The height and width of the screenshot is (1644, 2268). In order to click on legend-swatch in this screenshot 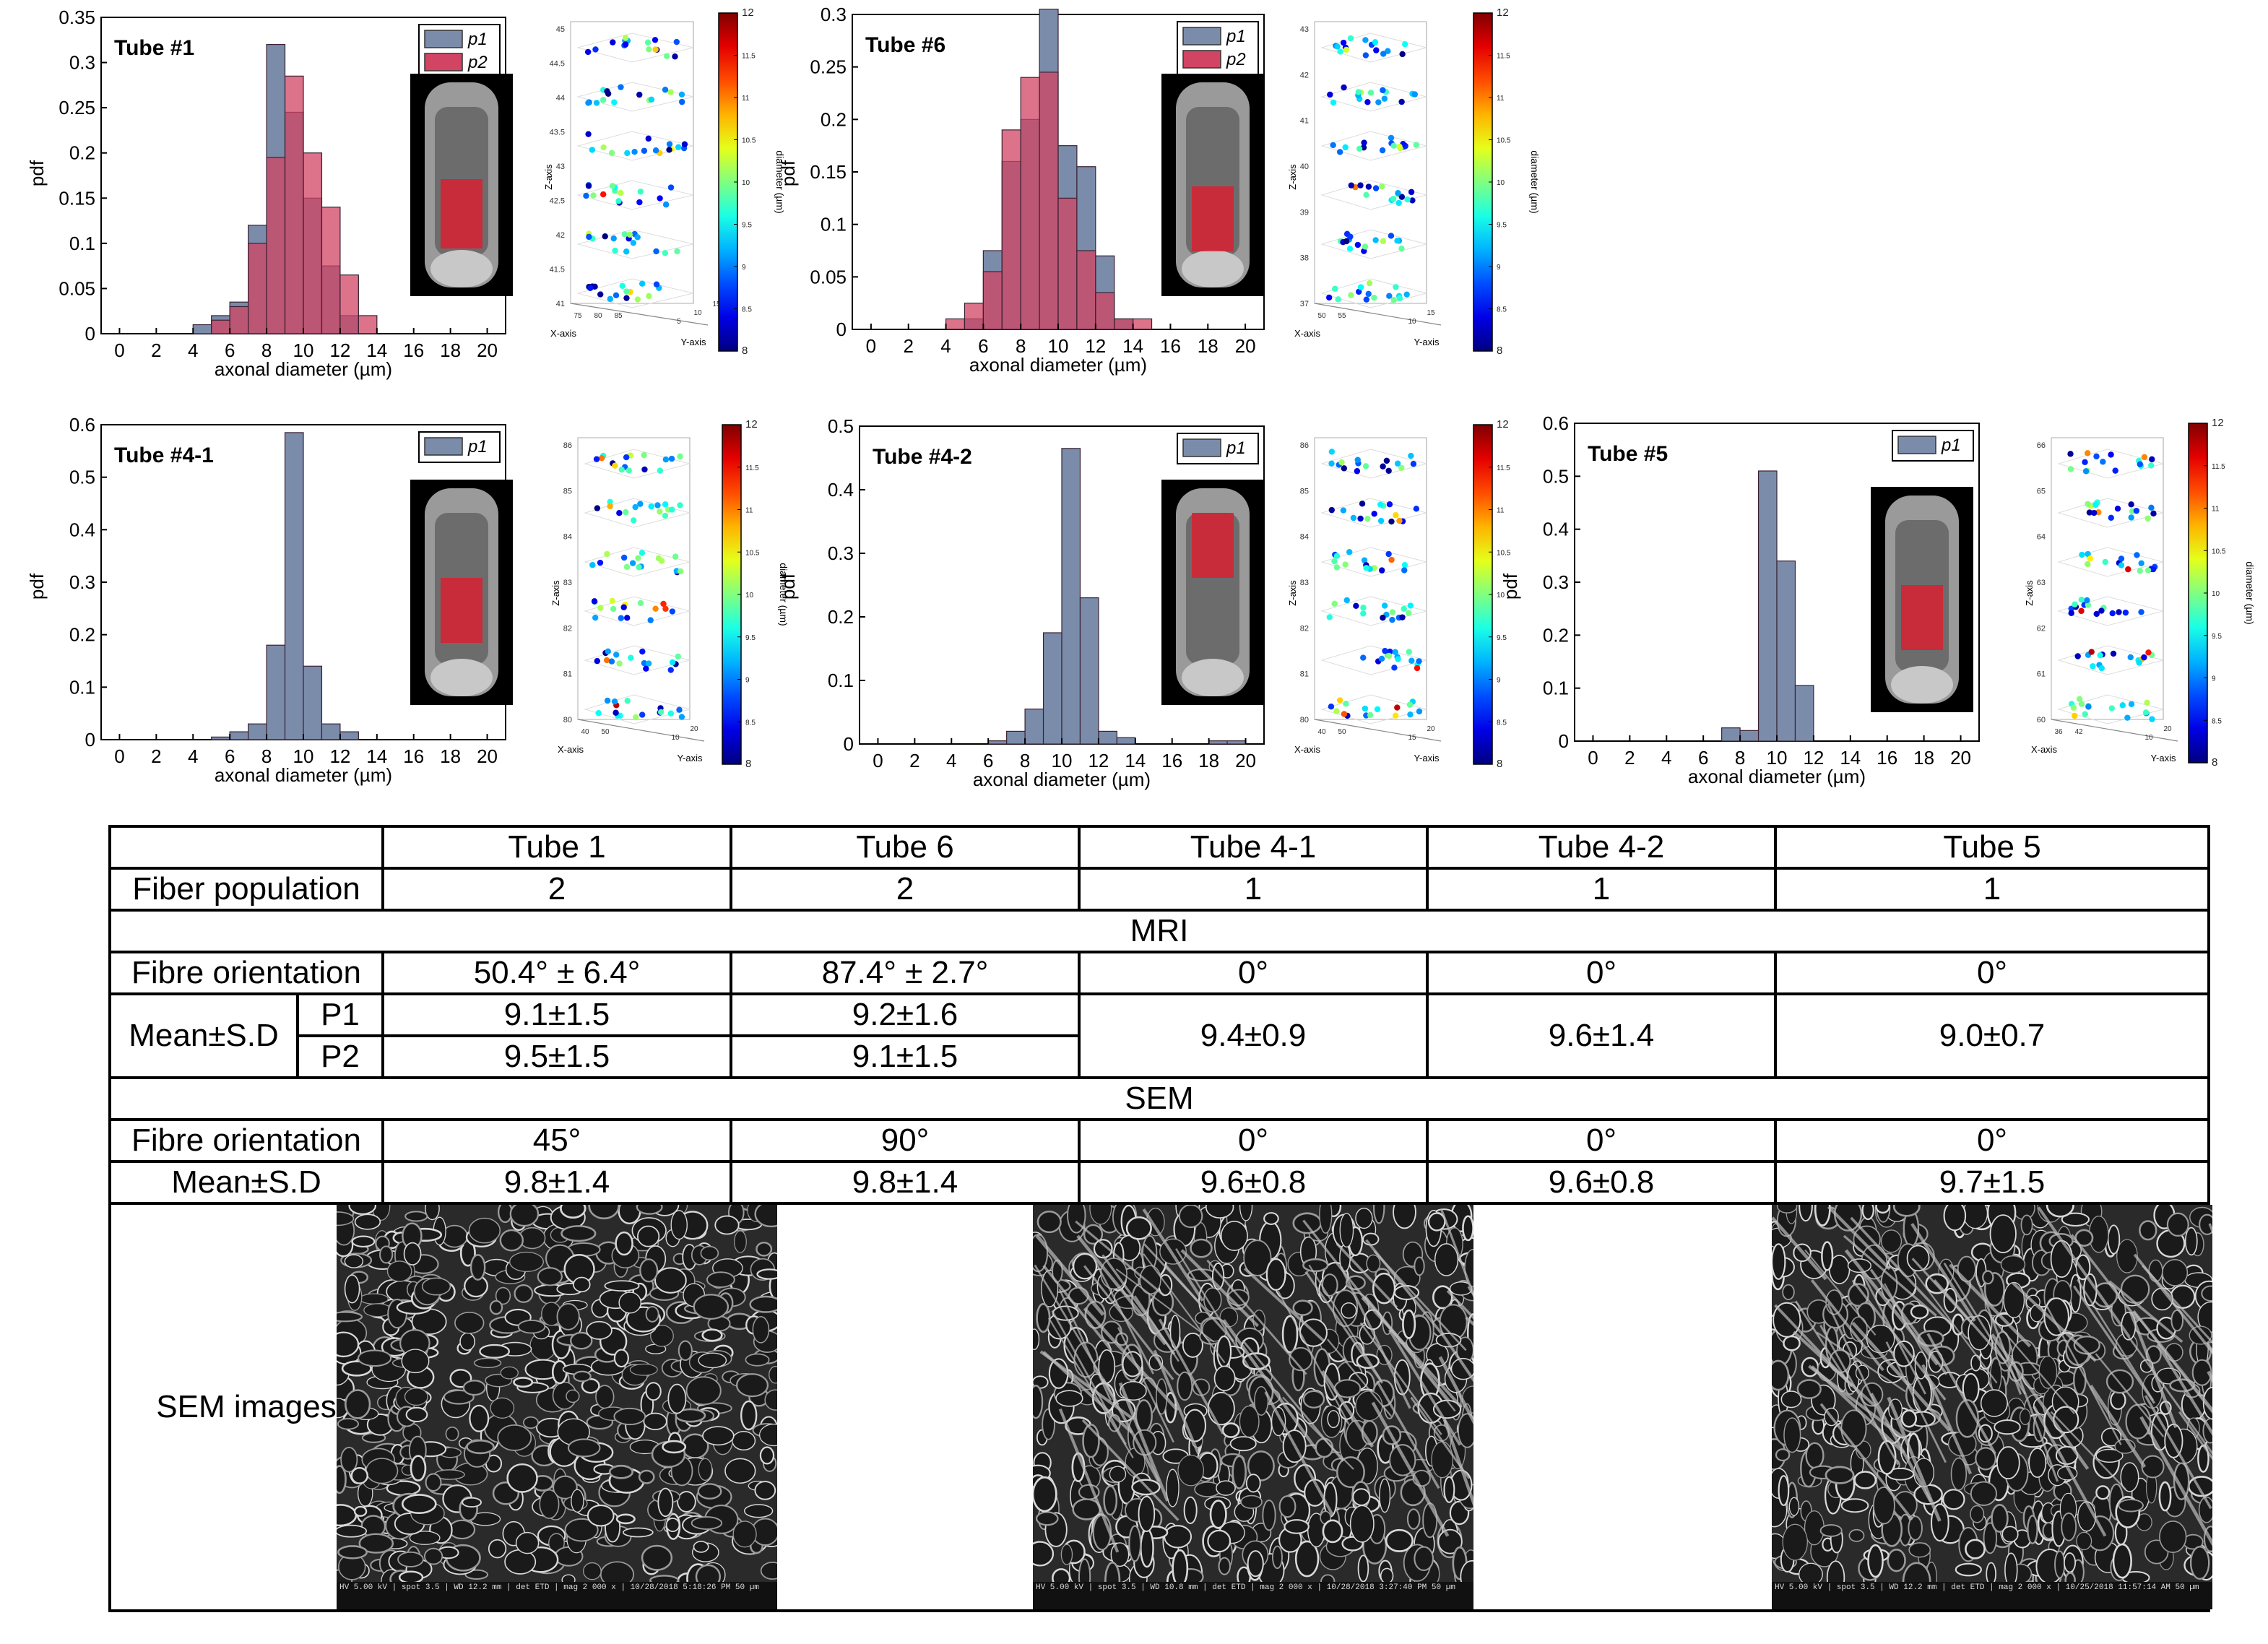, I will do `click(1201, 36)`.